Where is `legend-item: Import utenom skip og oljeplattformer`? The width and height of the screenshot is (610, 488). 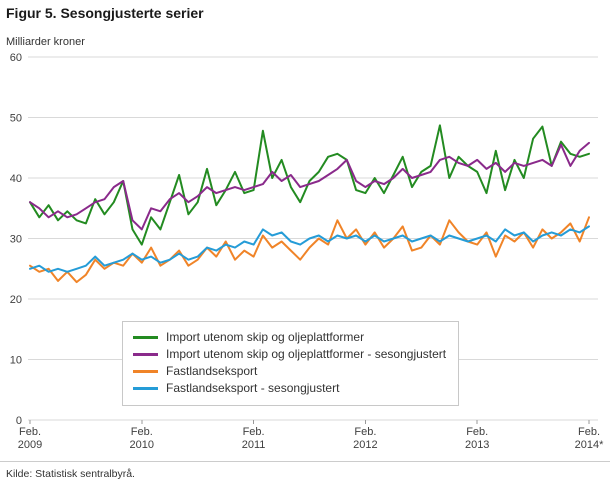 legend-item: Import utenom skip og oljeplattformer is located at coordinates (289, 337).